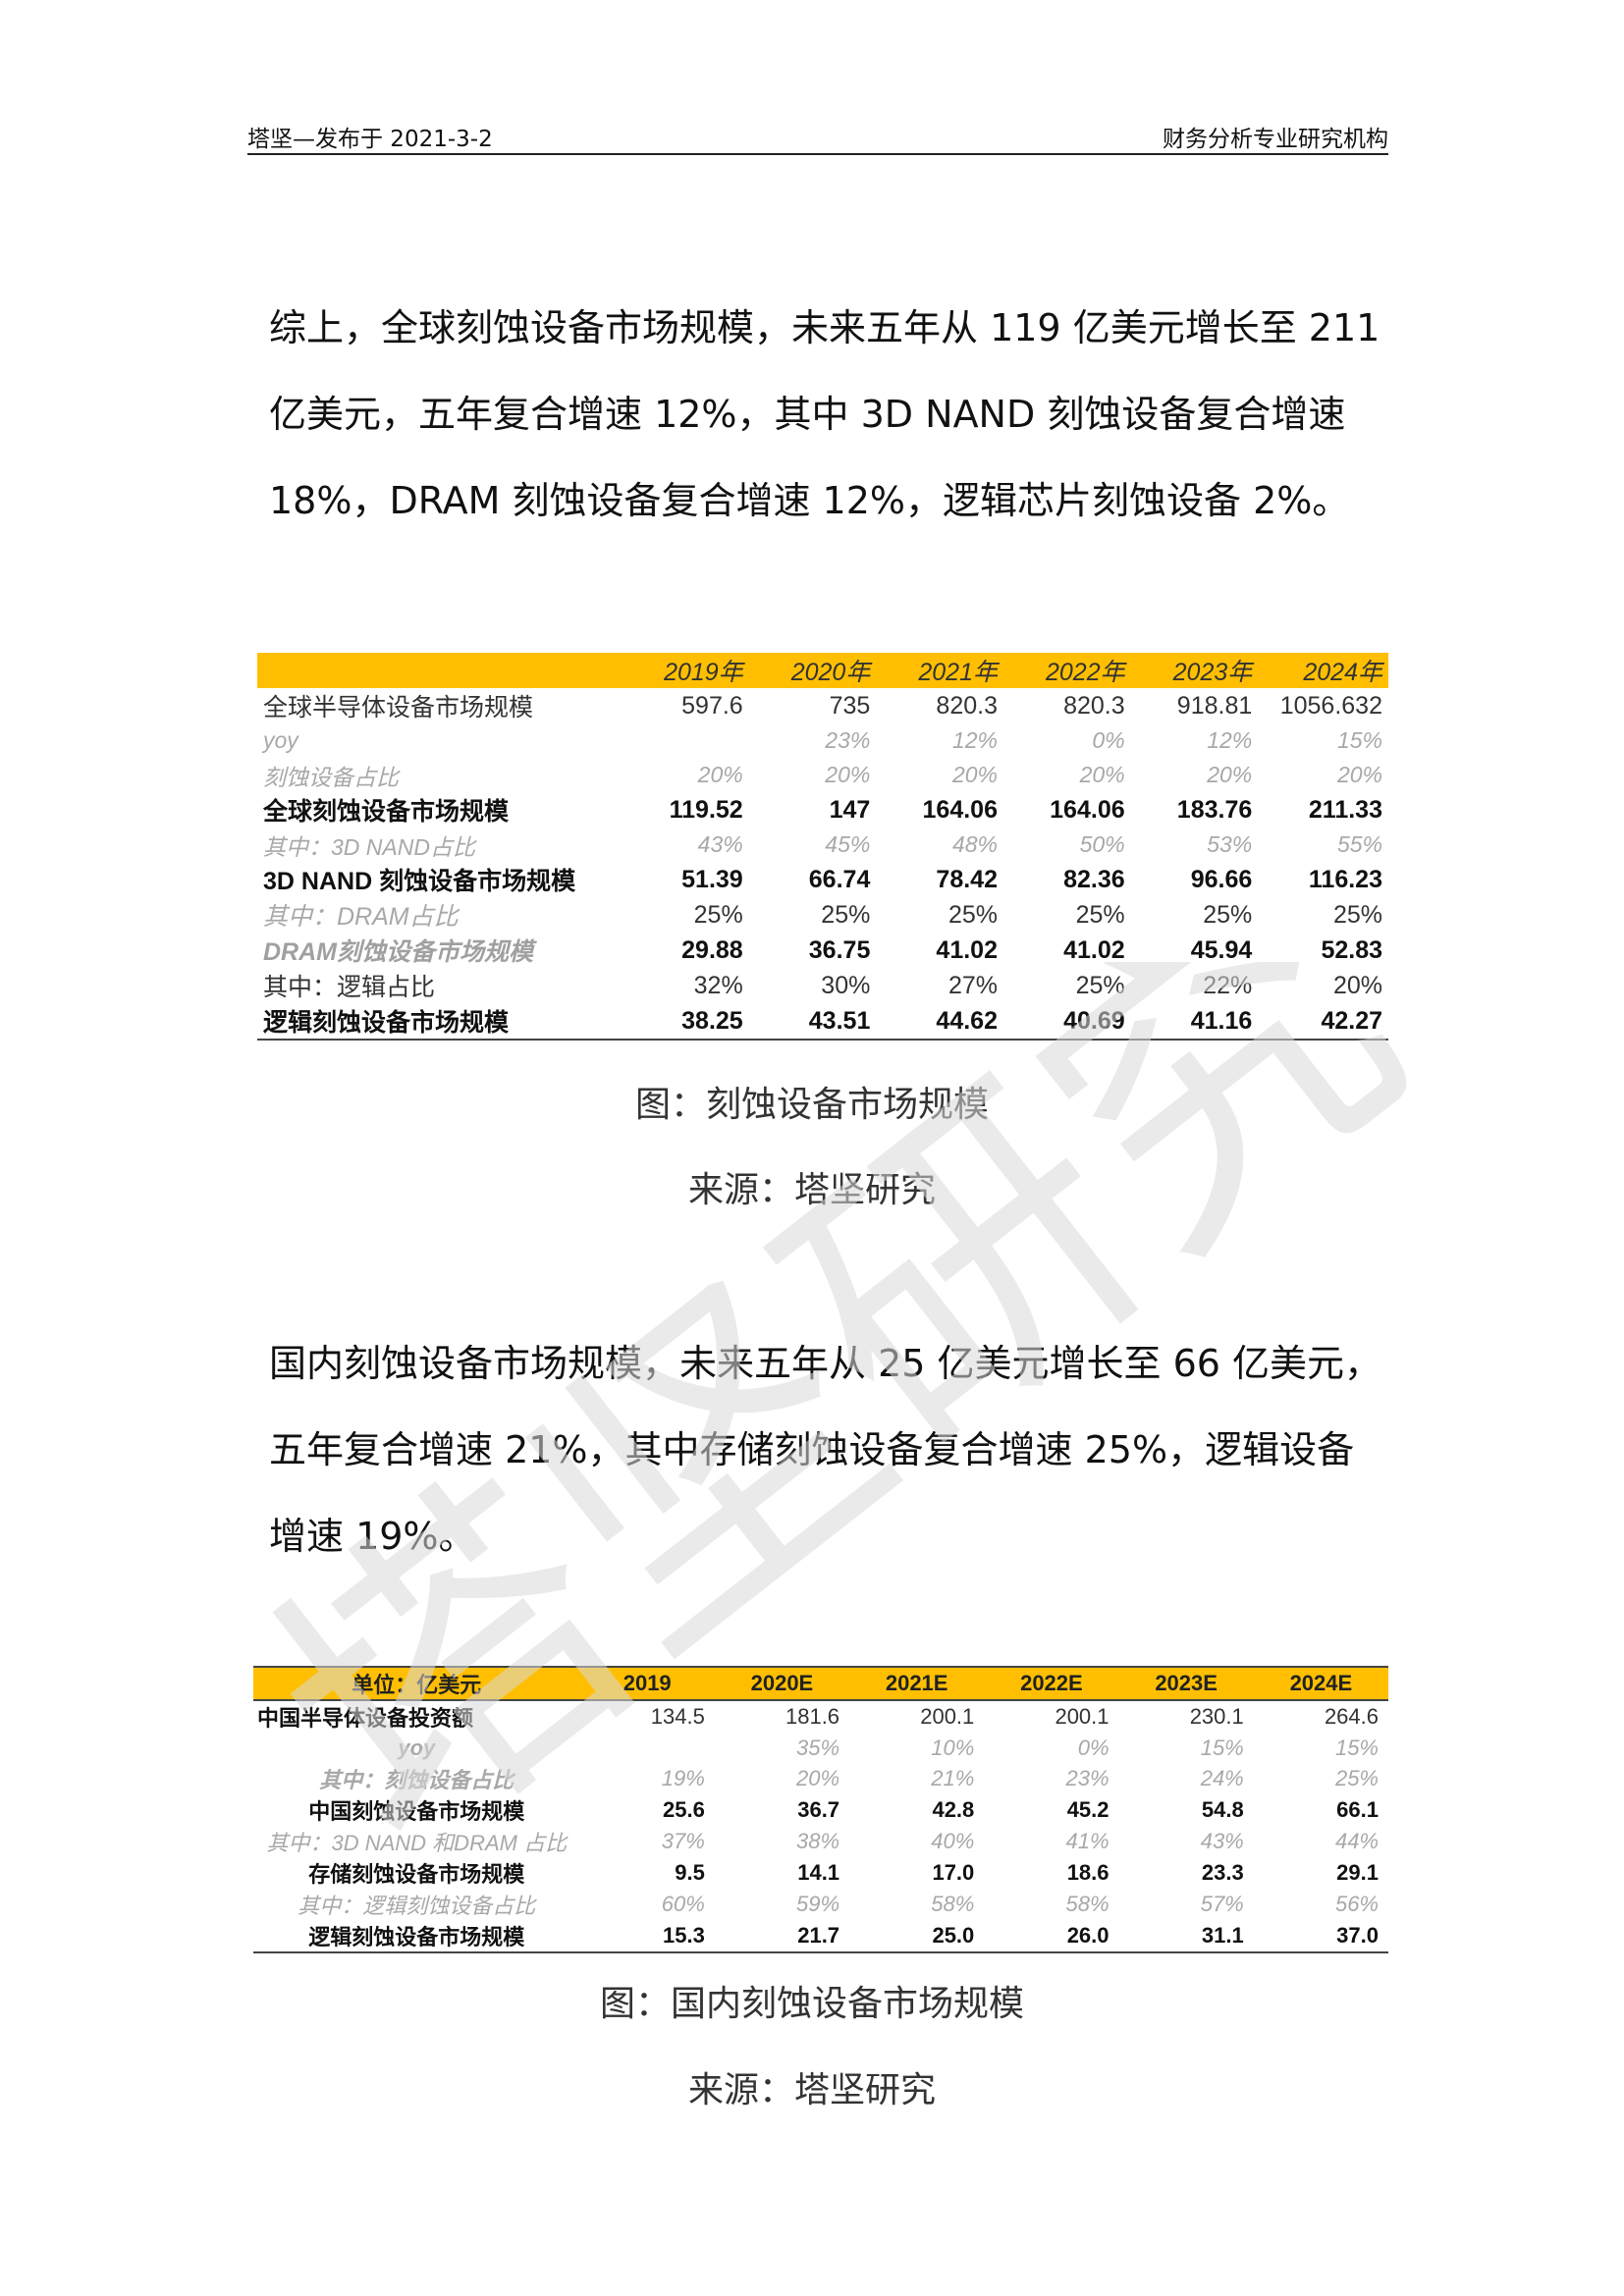  I want to click on cell: 45%, so click(848, 844).